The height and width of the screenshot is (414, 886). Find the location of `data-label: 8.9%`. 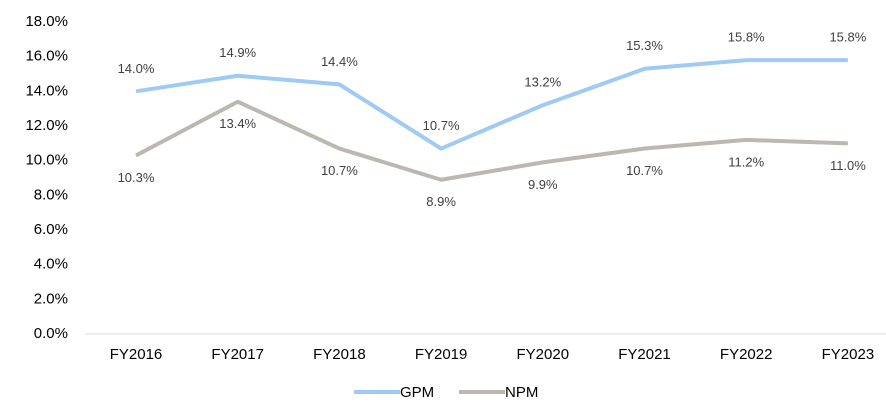

data-label: 8.9% is located at coordinates (441, 201).